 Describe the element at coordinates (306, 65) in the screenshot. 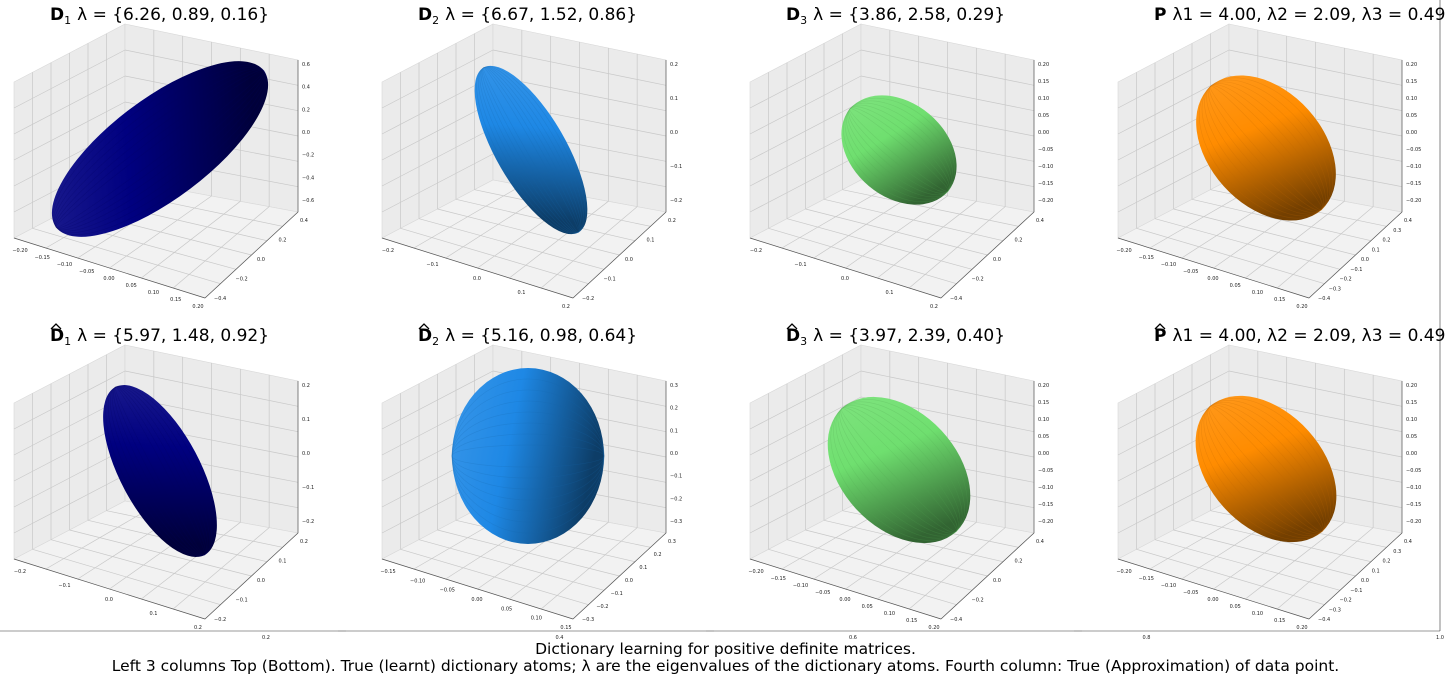

I see `z-tick-label: 0.6` at that location.